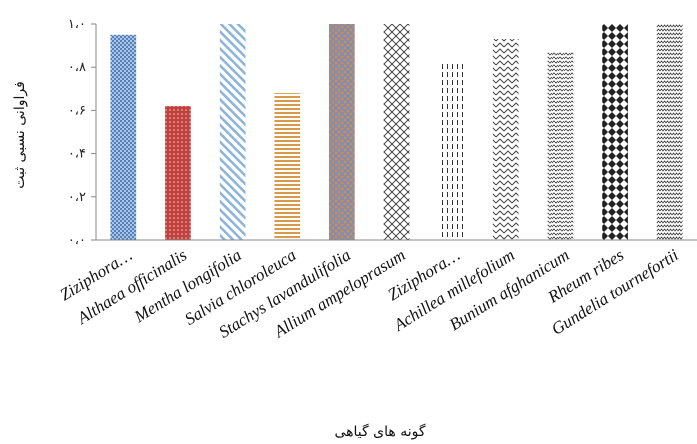 The image size is (697, 444). What do you see at coordinates (77, 24) in the screenshot?
I see `y-tick-label: ۱،۰` at bounding box center [77, 24].